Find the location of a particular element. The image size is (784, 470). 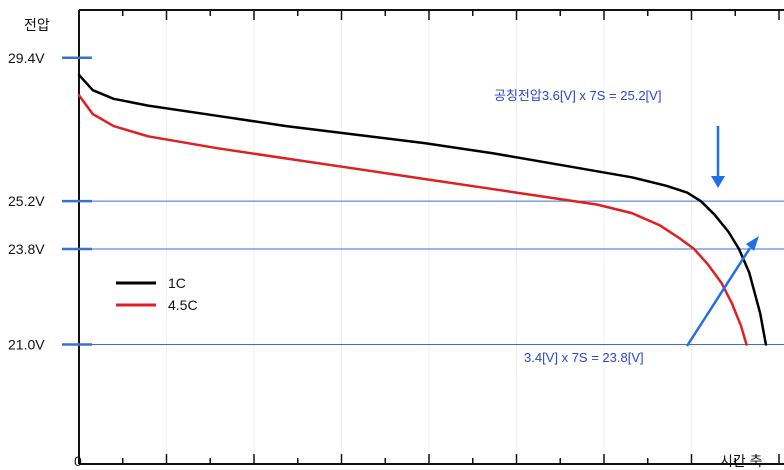

y-ticks: 29.4V 25.2V 23.8V 21.0V is located at coordinates (50, 201).